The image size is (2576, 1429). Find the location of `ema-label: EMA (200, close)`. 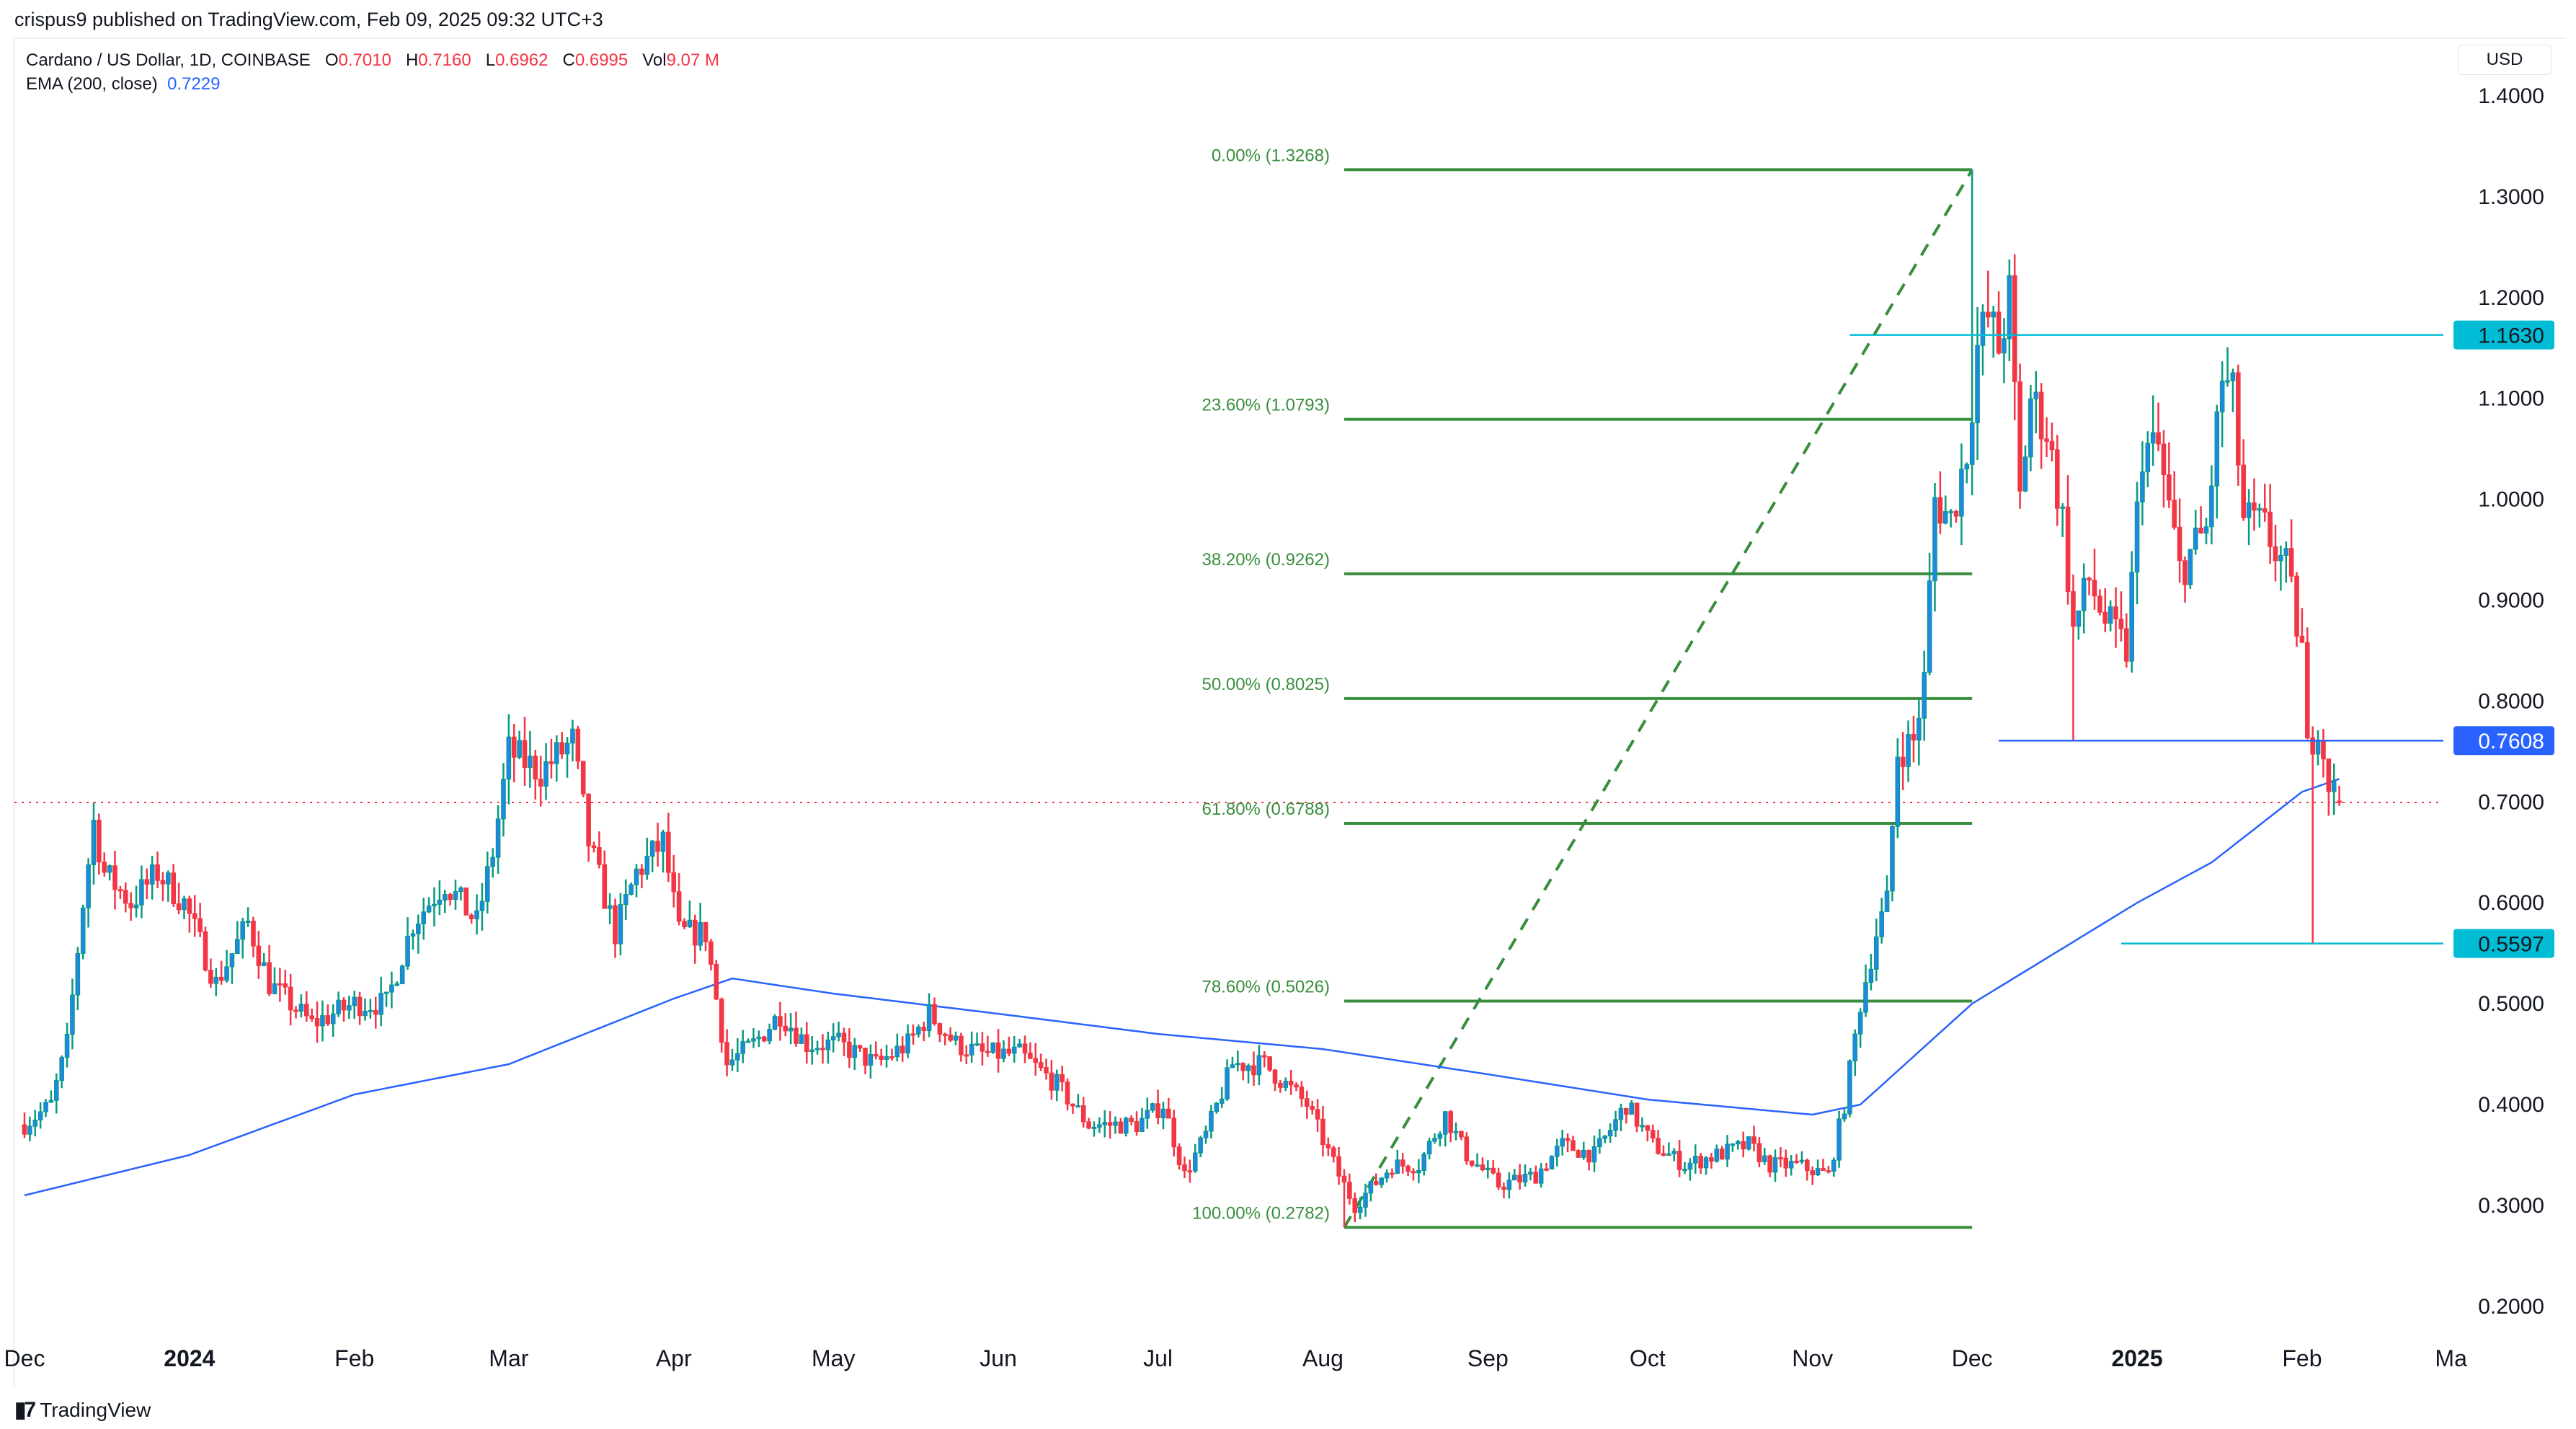

ema-label: EMA (200, close) is located at coordinates (92, 84).